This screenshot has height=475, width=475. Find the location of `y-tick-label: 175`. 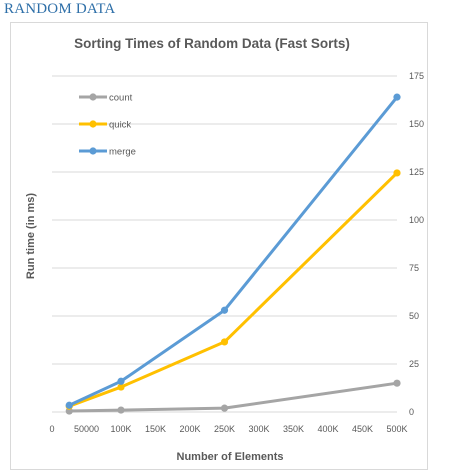

y-tick-label: 175 is located at coordinates (416, 76).